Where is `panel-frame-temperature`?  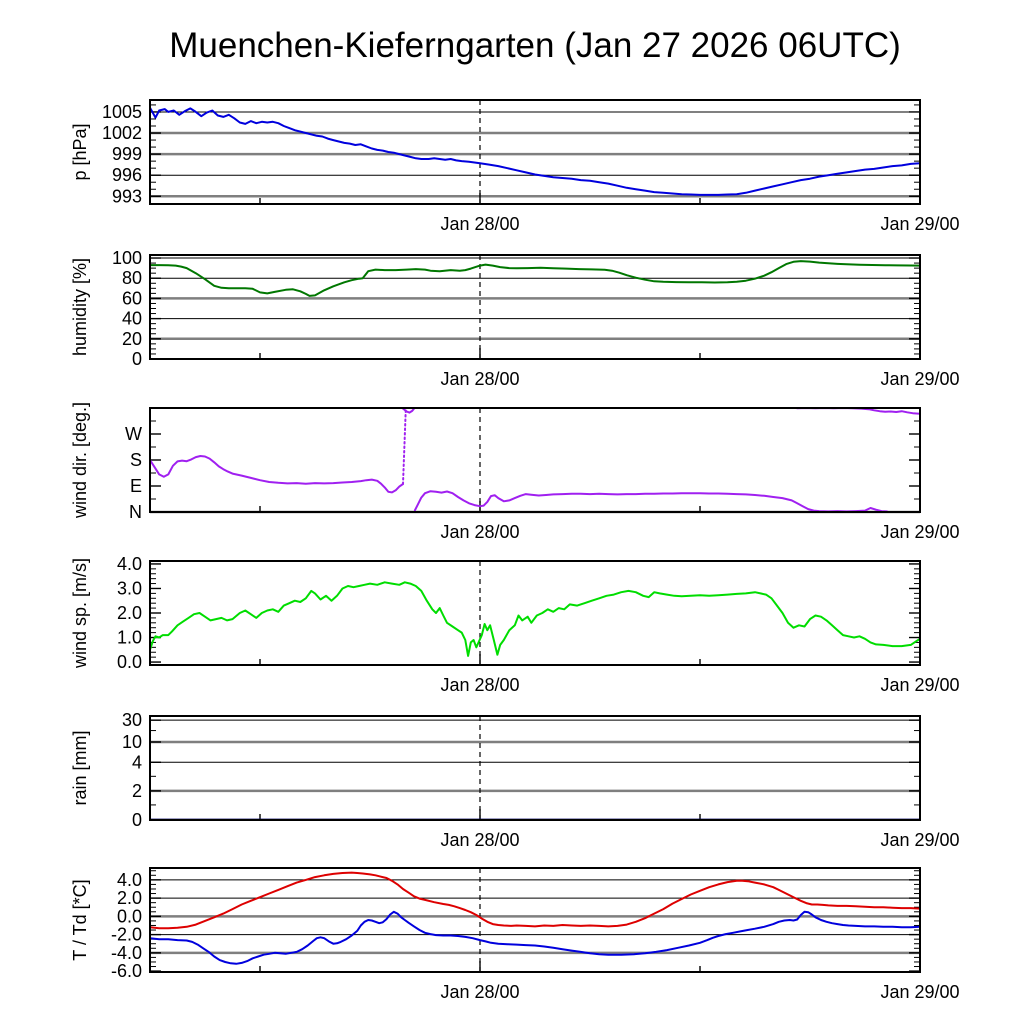 panel-frame-temperature is located at coordinates (535, 920).